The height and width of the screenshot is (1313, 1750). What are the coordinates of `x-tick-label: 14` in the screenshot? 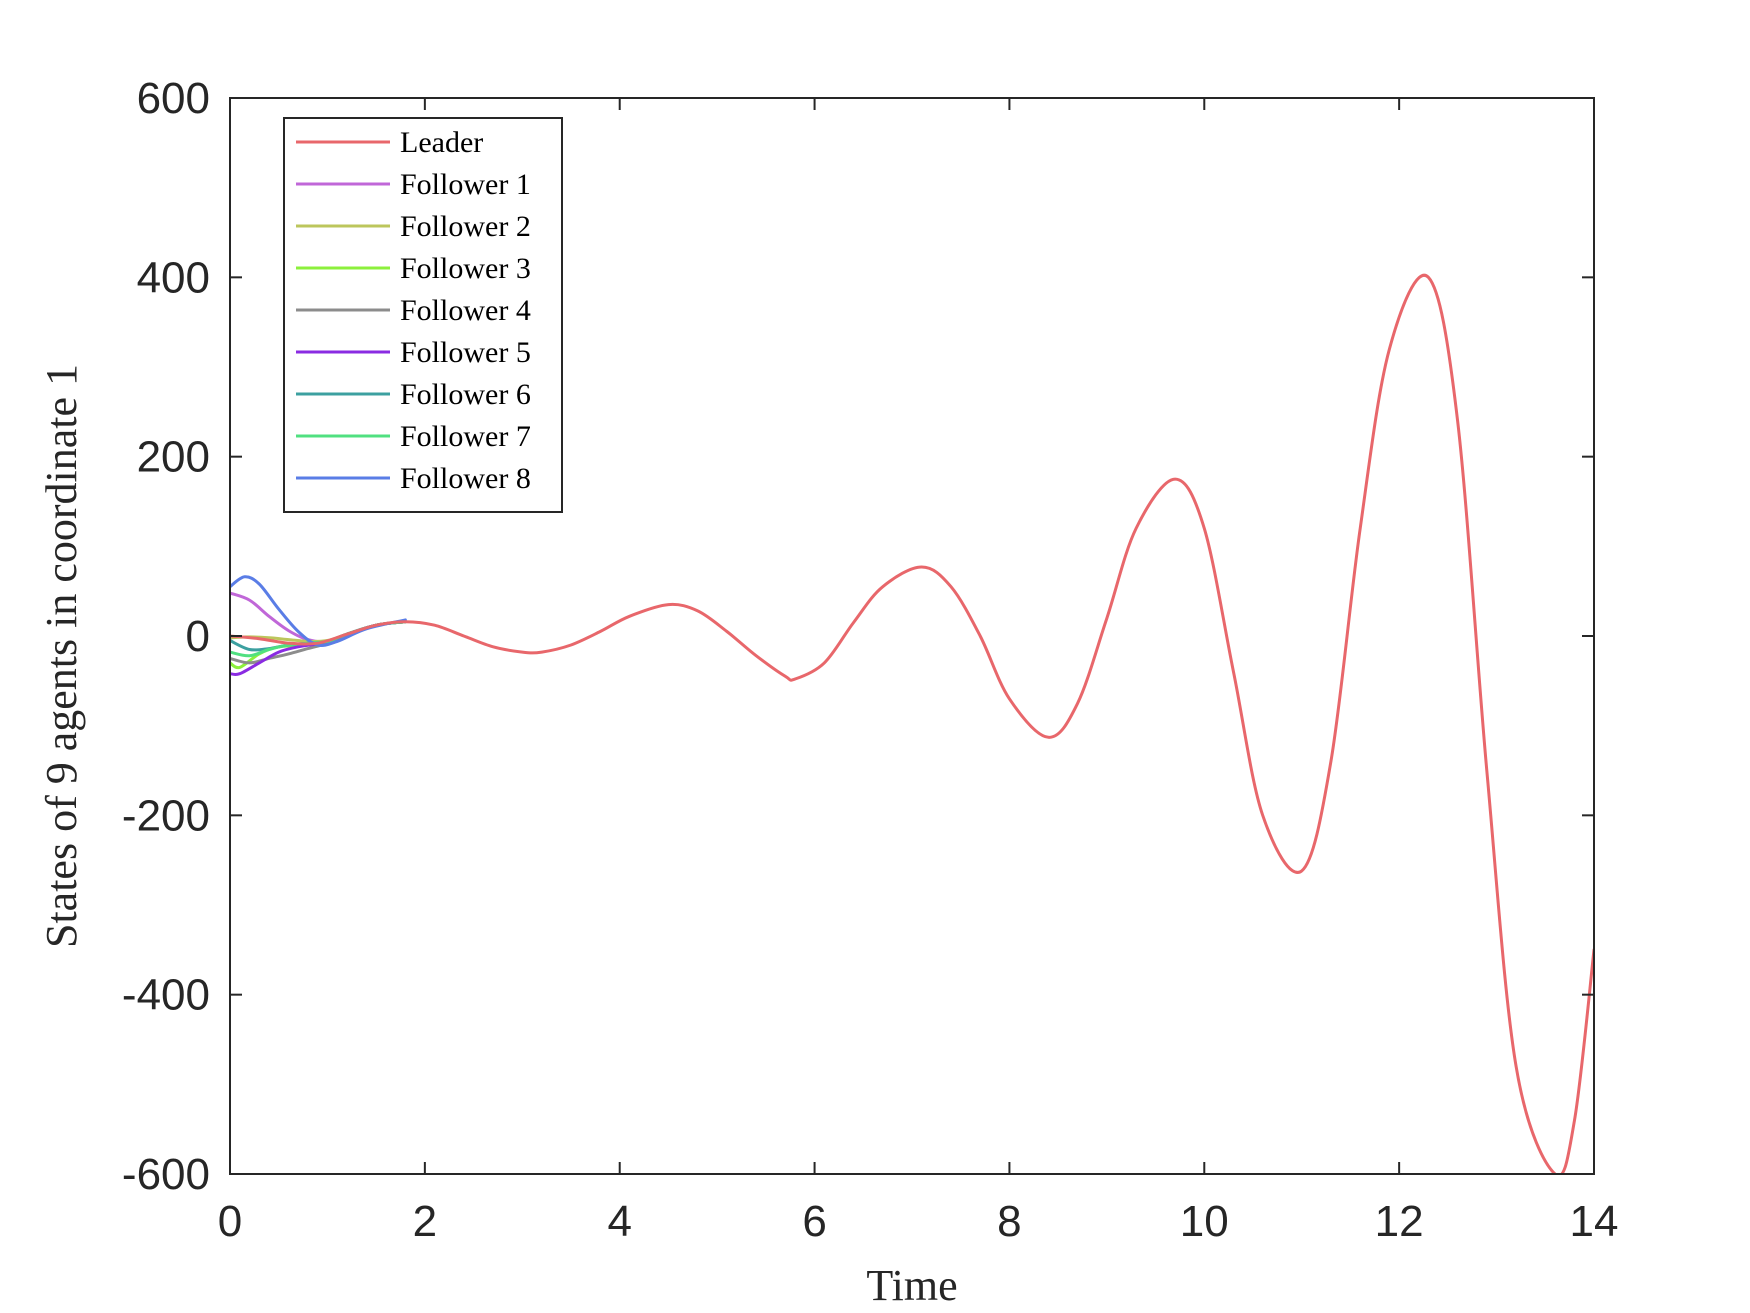 It's located at (1594, 1221).